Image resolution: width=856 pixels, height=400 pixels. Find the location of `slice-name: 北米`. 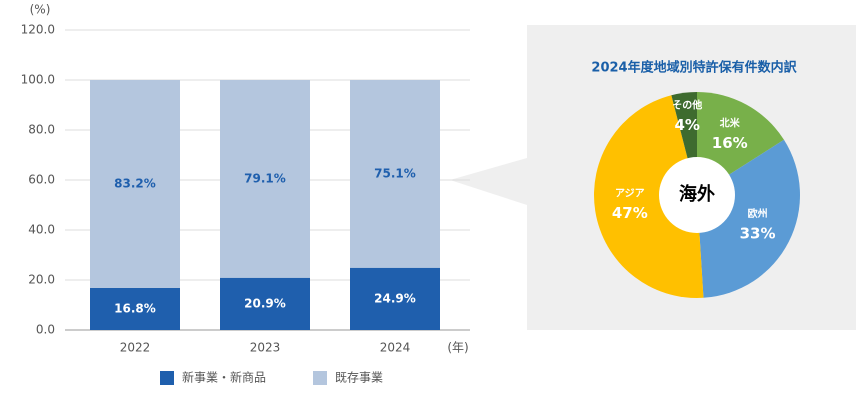

slice-name: 北米 is located at coordinates (730, 122).